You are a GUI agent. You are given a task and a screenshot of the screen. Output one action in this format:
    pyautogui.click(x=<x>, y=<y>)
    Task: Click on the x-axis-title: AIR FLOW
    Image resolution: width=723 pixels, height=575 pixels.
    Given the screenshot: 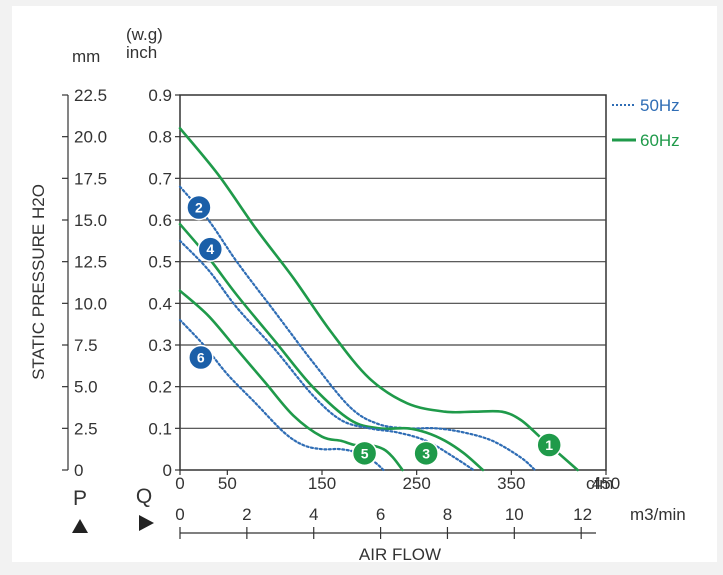 What is the action you would take?
    pyautogui.click(x=400, y=554)
    